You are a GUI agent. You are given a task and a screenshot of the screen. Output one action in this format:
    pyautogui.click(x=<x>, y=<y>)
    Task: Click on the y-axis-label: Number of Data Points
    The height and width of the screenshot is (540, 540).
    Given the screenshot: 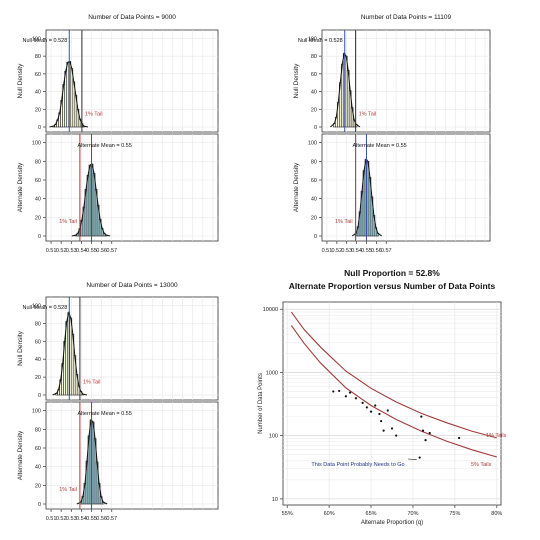 What is the action you would take?
    pyautogui.click(x=261, y=403)
    